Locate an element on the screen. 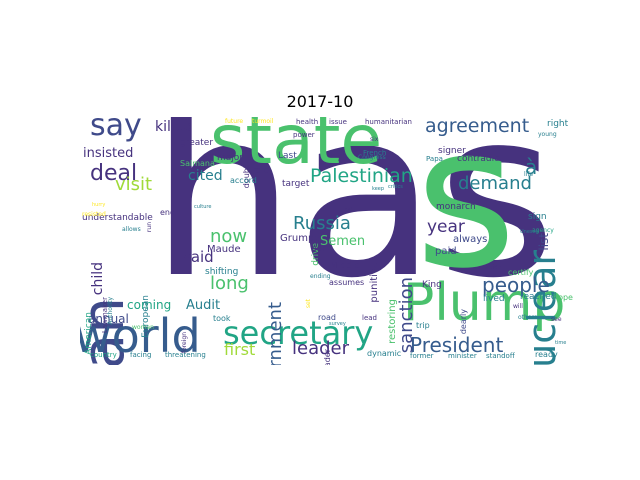  cloud-word: hope is located at coordinates (563, 297).